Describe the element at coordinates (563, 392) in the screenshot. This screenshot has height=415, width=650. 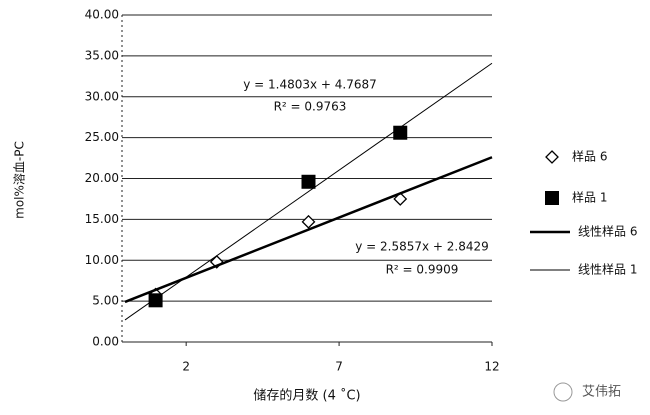
I see `watermark-icon` at that location.